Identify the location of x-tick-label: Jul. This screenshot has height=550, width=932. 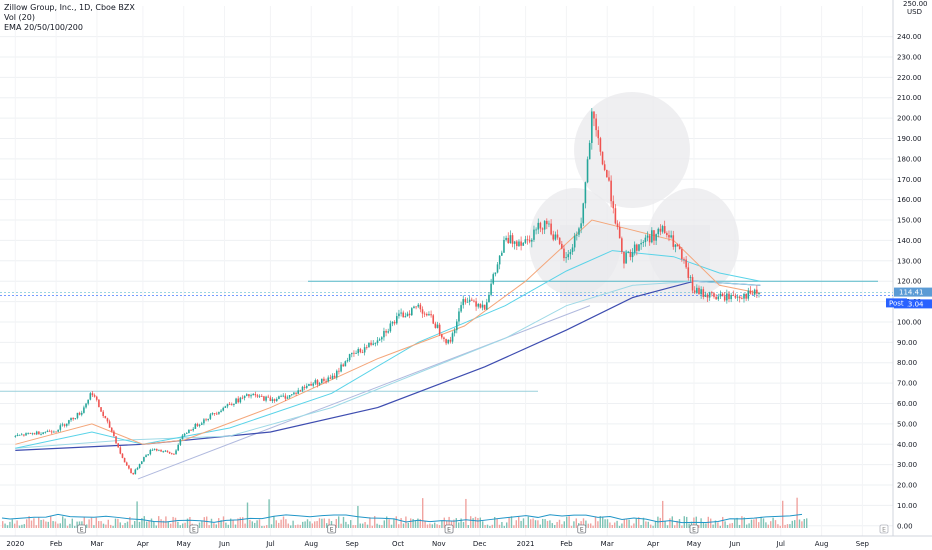
(270, 544).